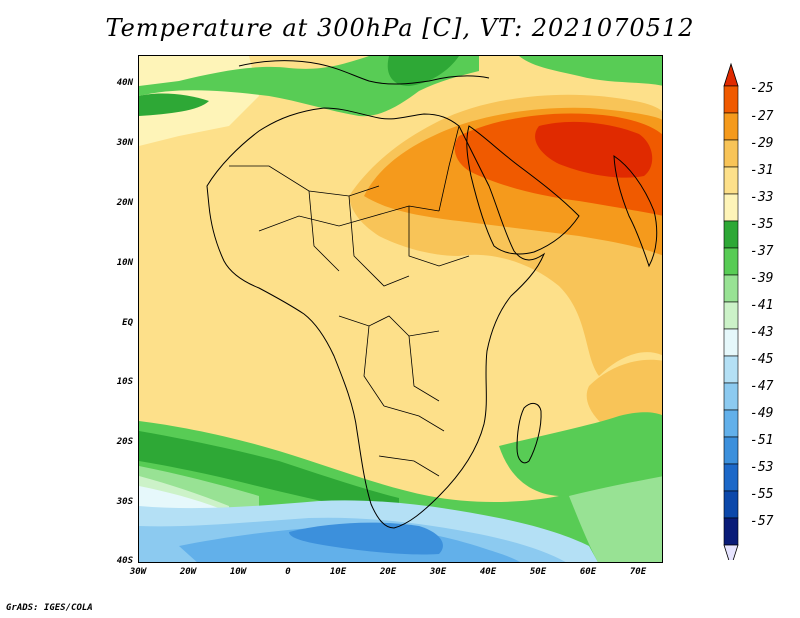 Image resolution: width=800 pixels, height=618 pixels. Describe the element at coordinates (366, 538) in the screenshot. I see `southern-deep-blue-patch` at that location.